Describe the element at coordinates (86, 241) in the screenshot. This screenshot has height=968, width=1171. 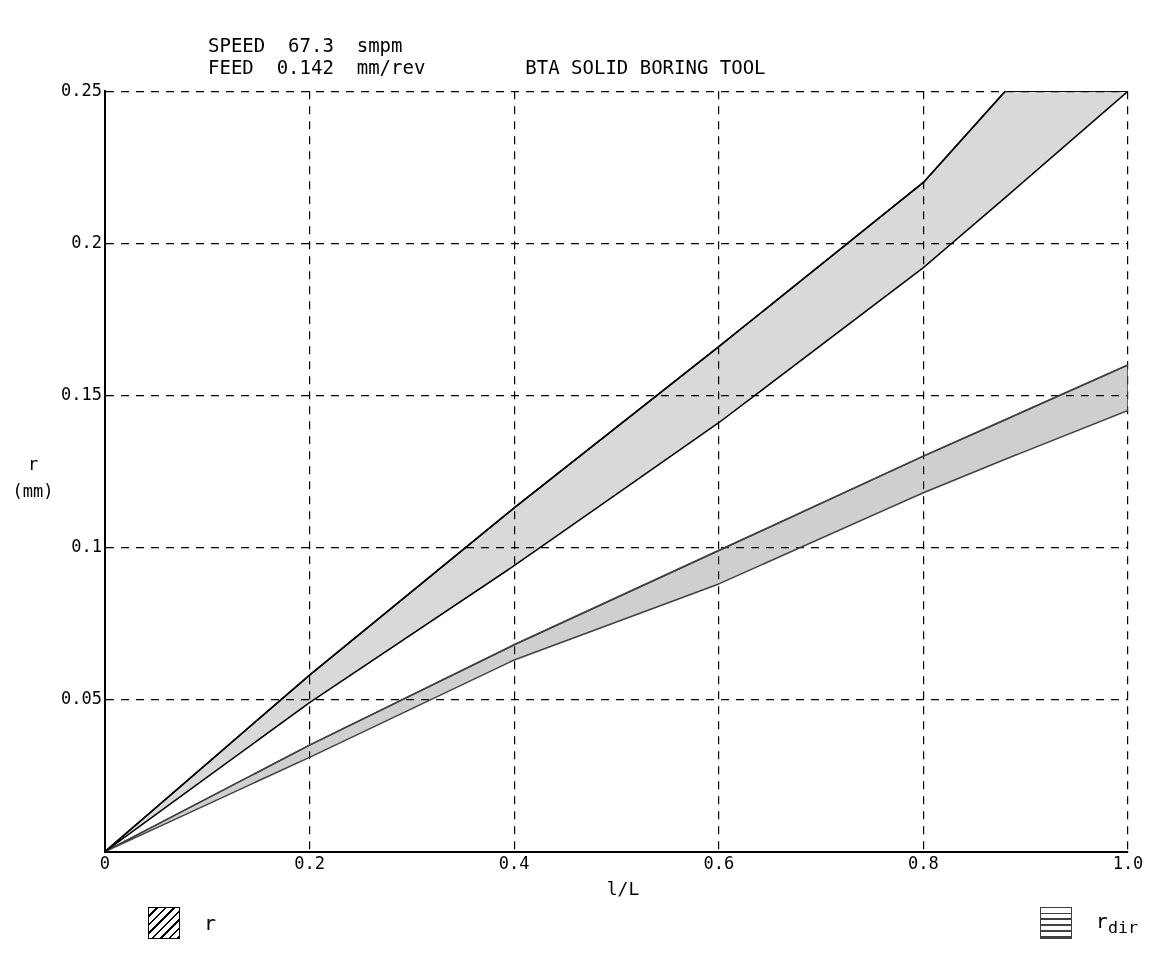
I see `y-tick-label: 0.2` at that location.